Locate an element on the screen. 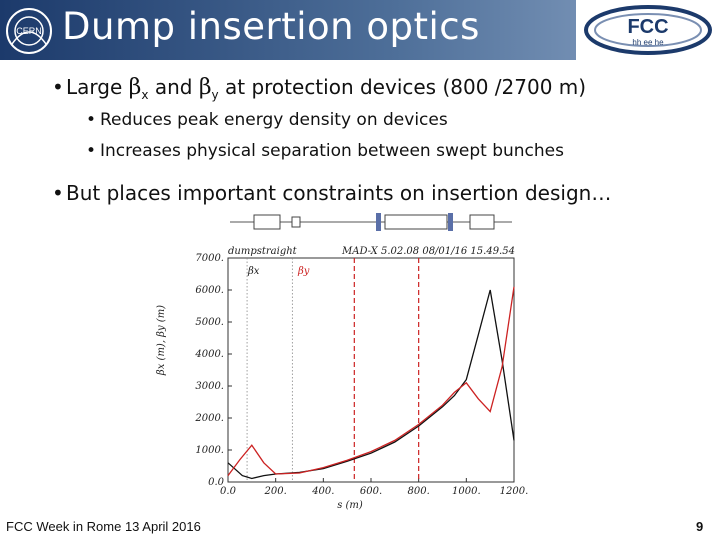 Image resolution: width=720 pixels, height=540 pixels. cern-logo: CERN is located at coordinates (29, 31).